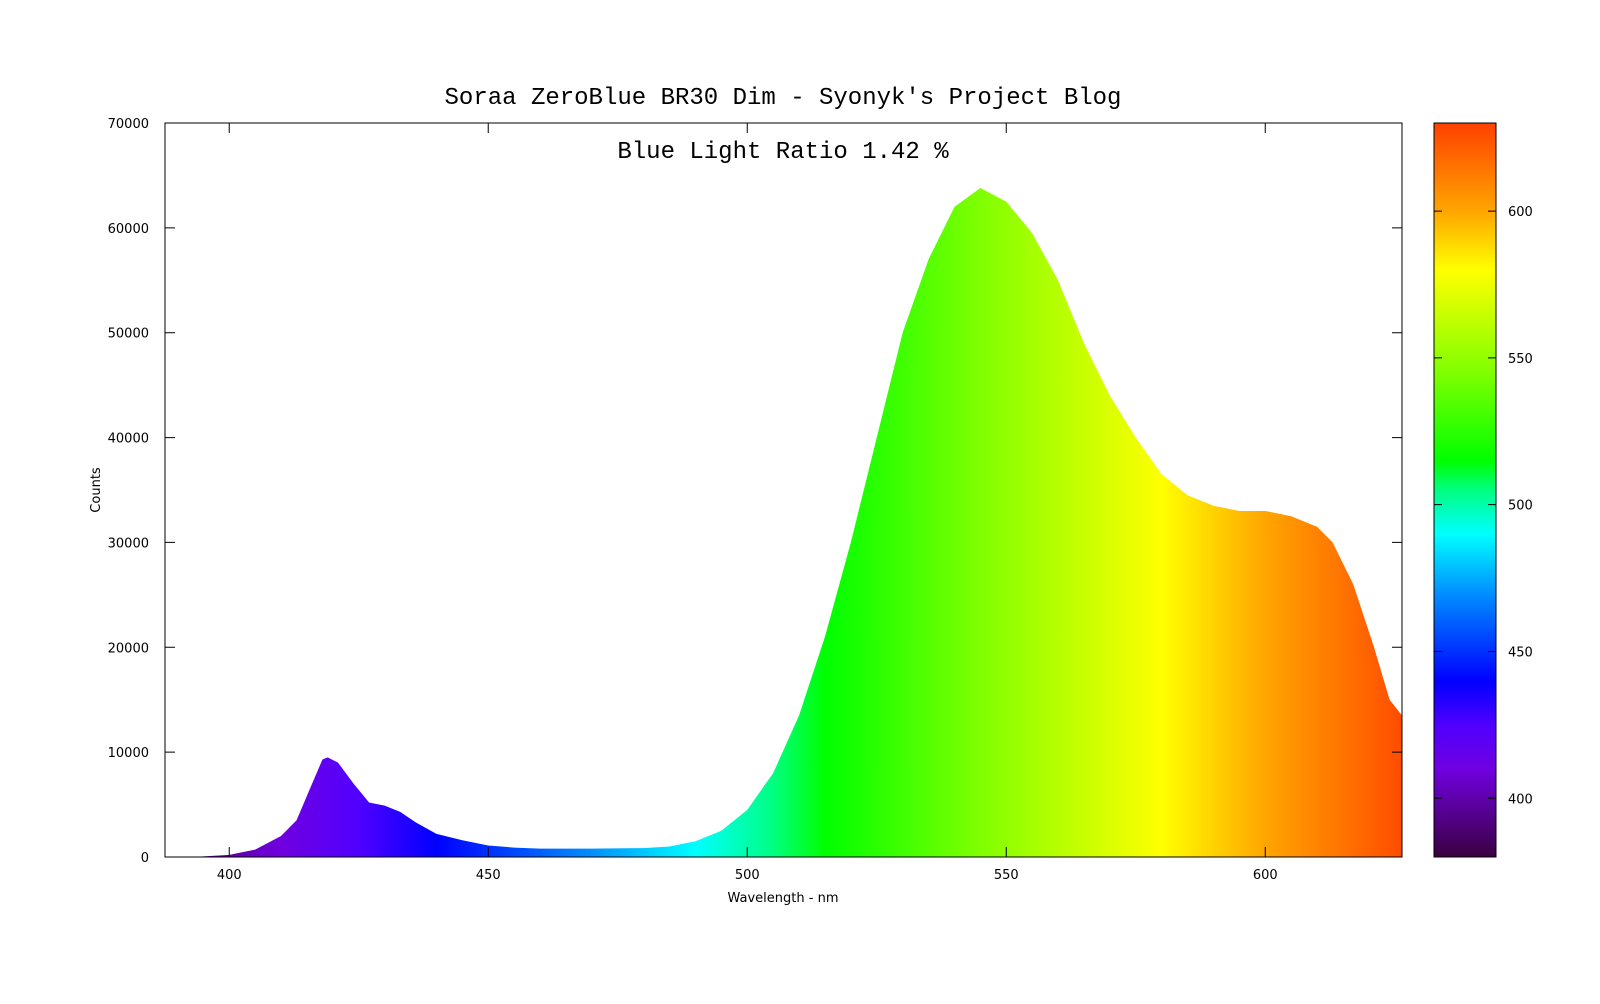 The width and height of the screenshot is (1600, 1004). Describe the element at coordinates (1465, 490) in the screenshot. I see `colorbar` at that location.